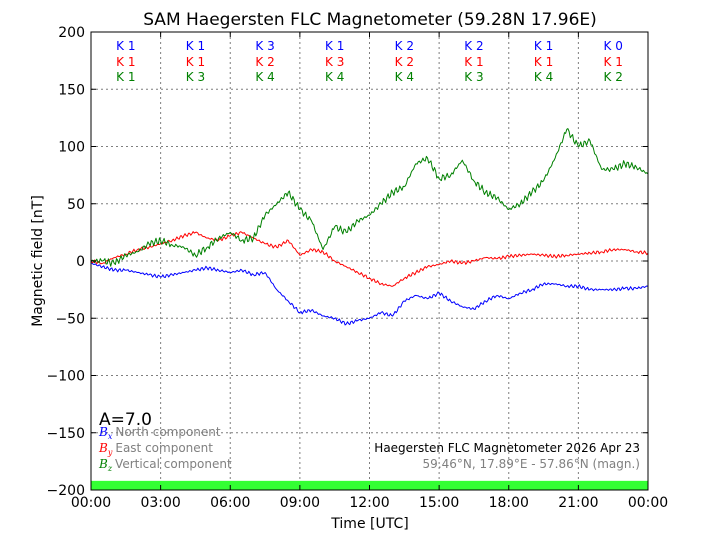  I want to click on coordinates-label: 59.46°N, 17.89°E - 57.86°N (magn.), so click(531, 464).